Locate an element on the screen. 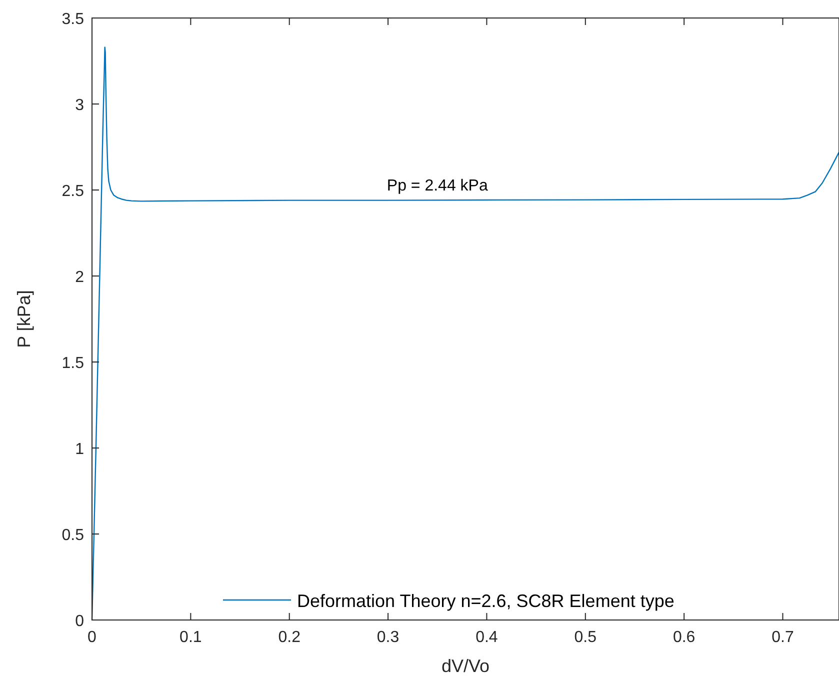 The image size is (839, 686). x-tick-label: 0 is located at coordinates (92, 637).